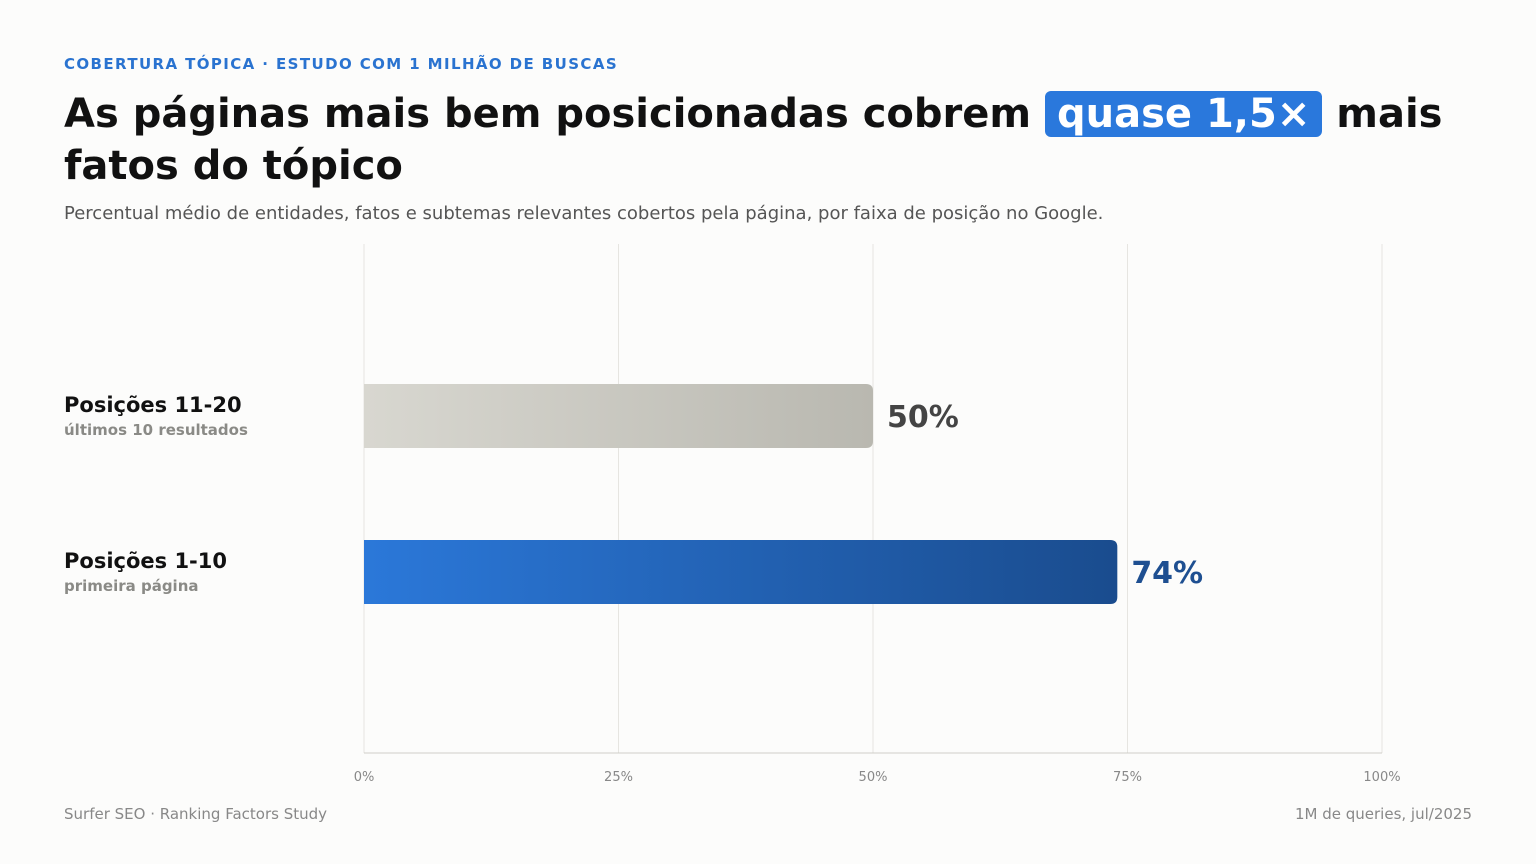 The width and height of the screenshot is (1536, 864). Describe the element at coordinates (131, 586) in the screenshot. I see `category-sublabel: primeira página` at that location.